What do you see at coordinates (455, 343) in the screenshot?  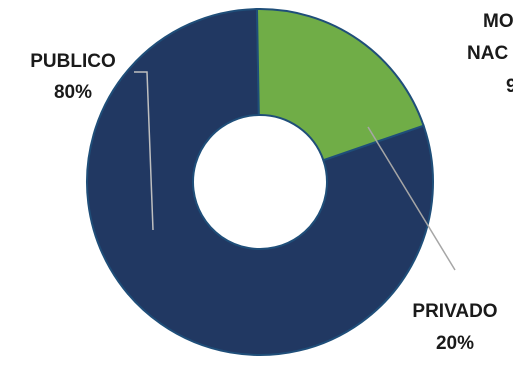 I see `slice-value-privado: 20%` at bounding box center [455, 343].